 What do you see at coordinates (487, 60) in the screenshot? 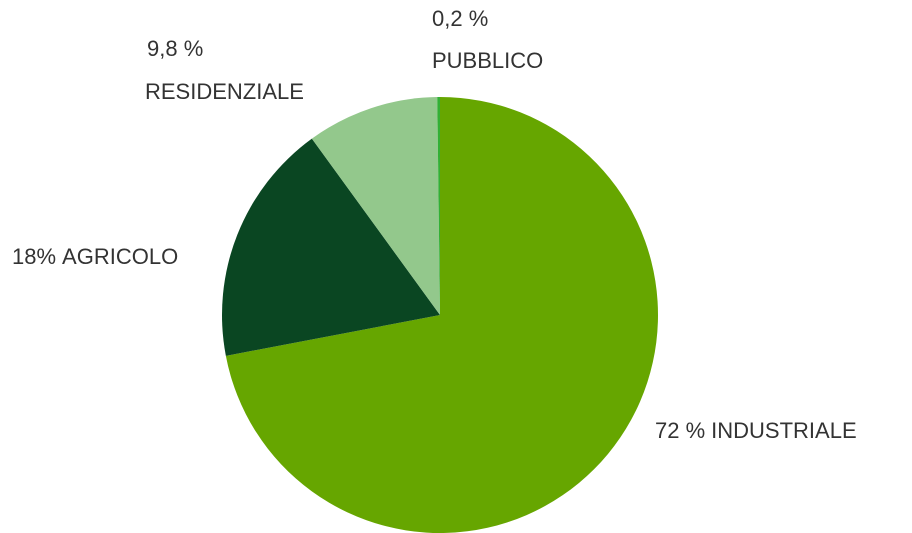
I see `slice-category-label: PUBBLICO` at bounding box center [487, 60].